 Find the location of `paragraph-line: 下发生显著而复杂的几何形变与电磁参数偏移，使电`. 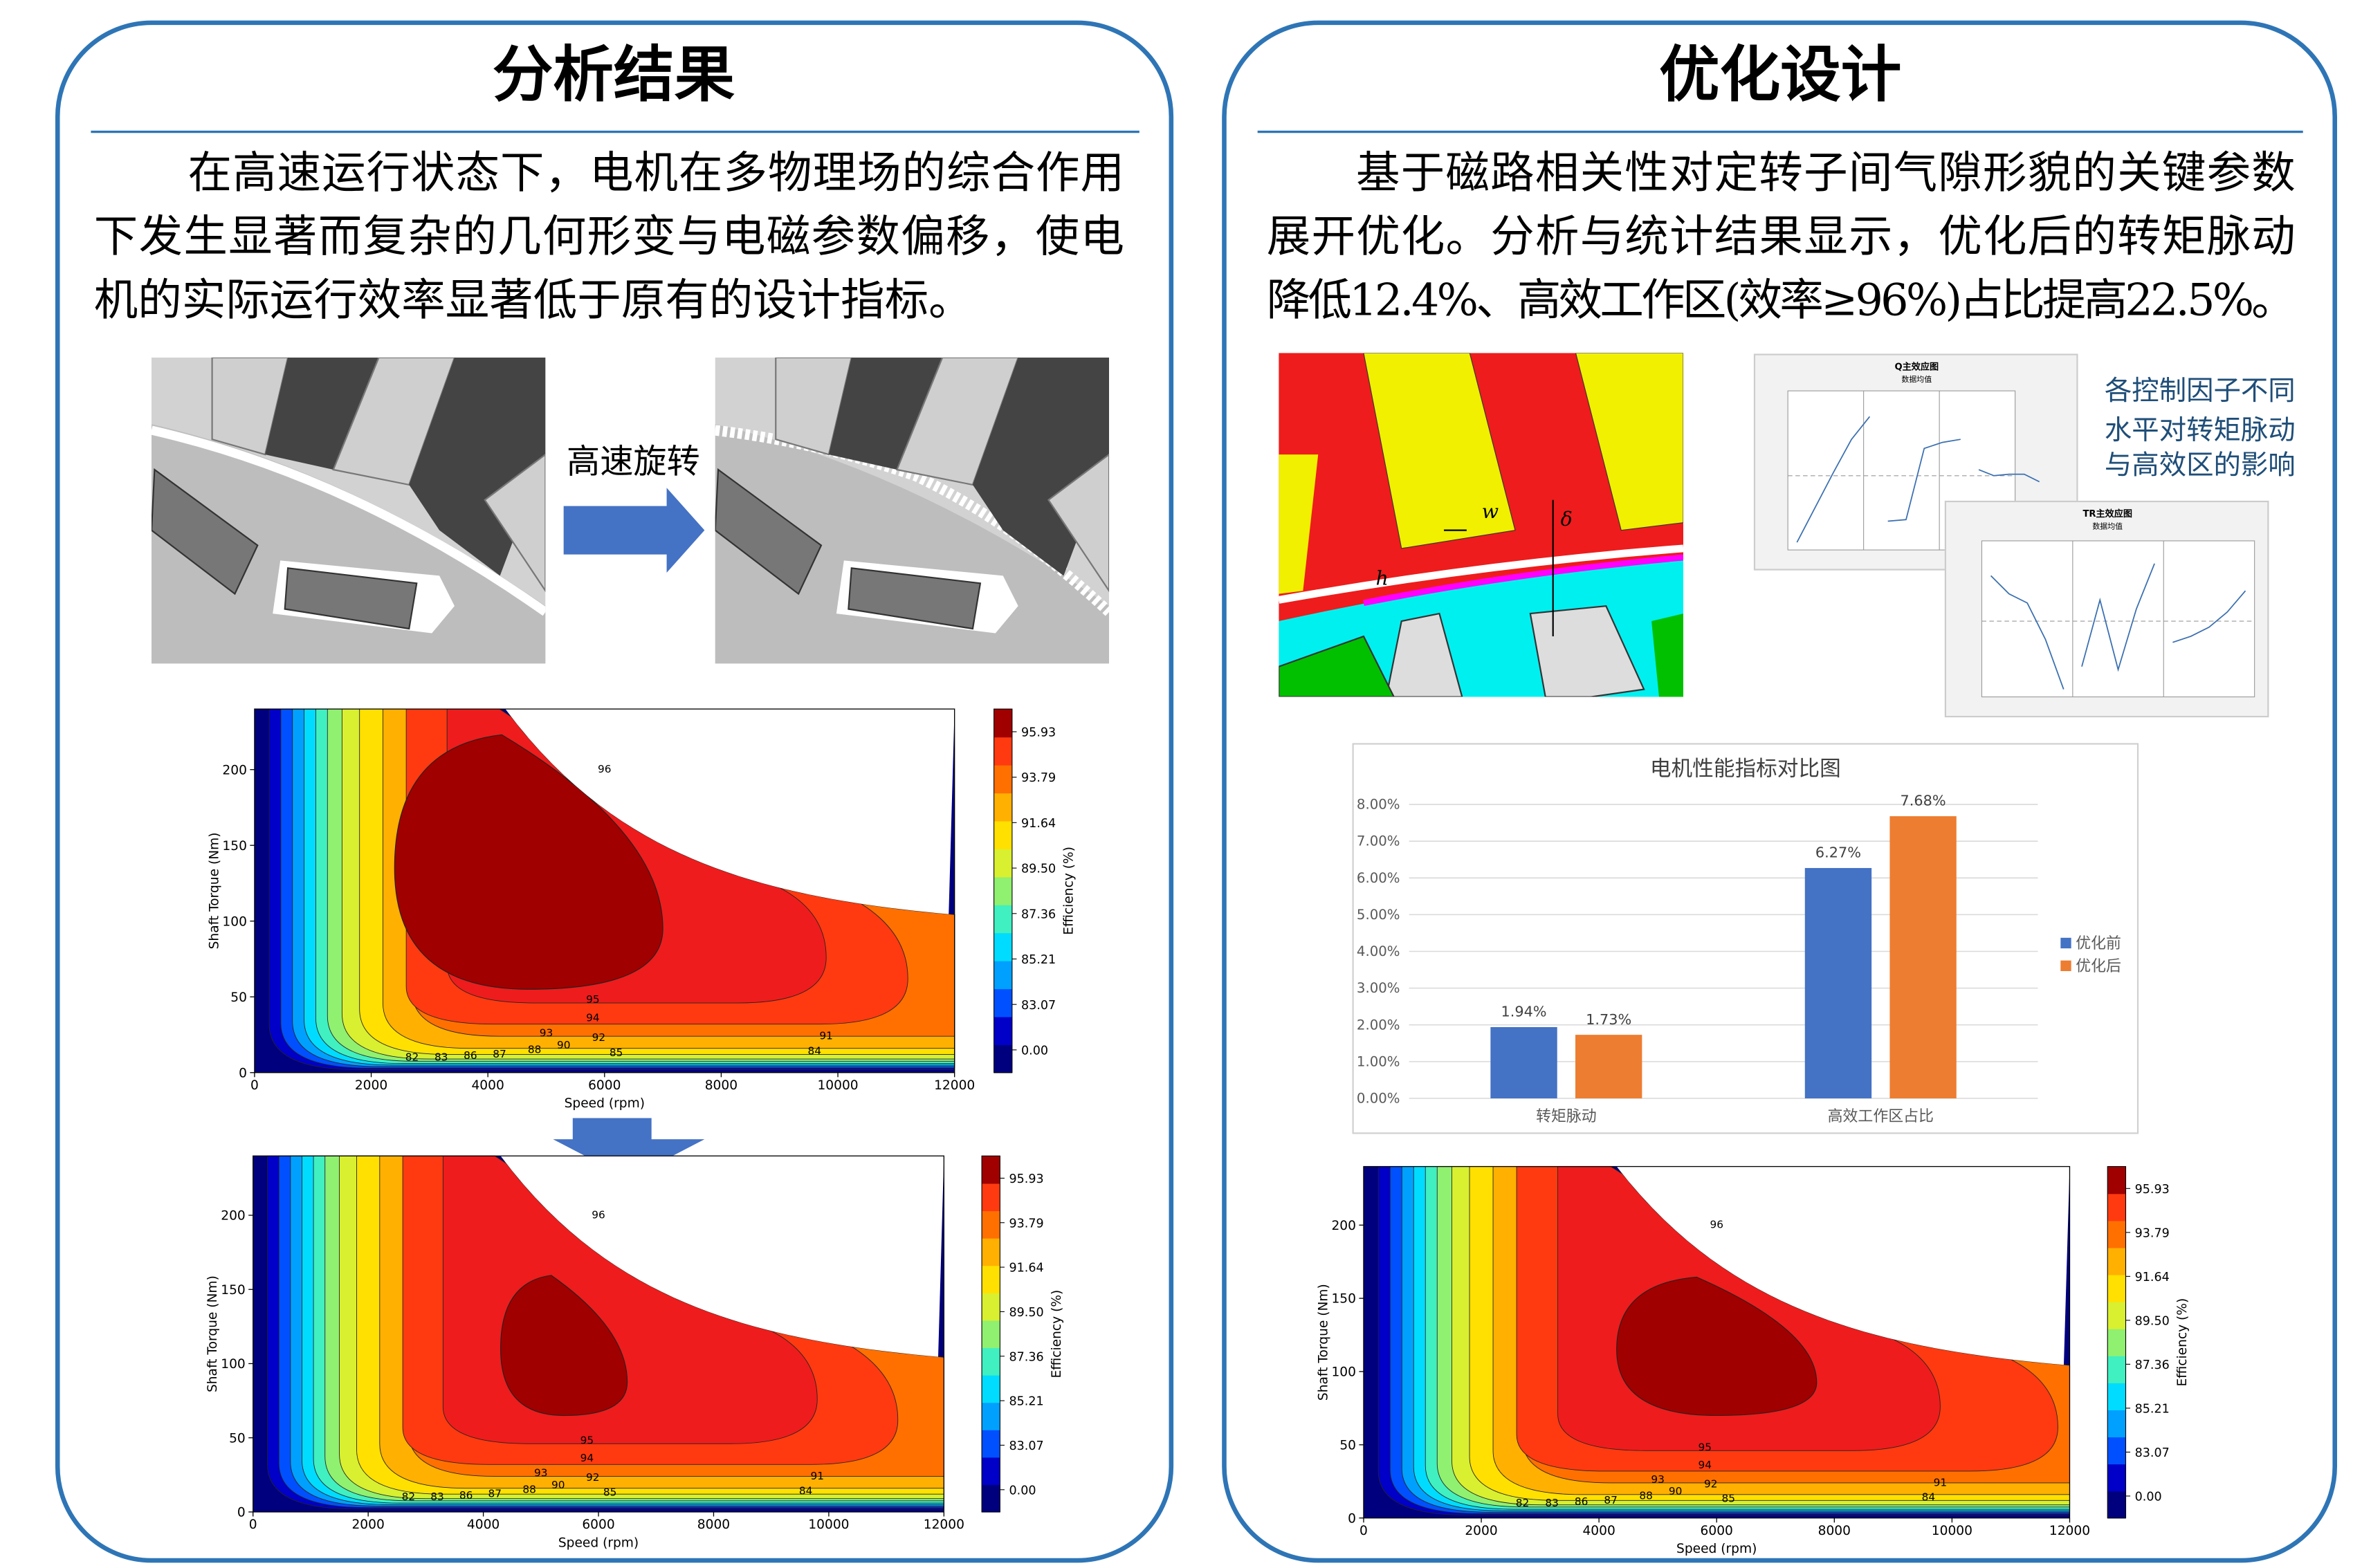

paragraph-line: 下发生显著而复杂的几何形变与电磁参数偏移，使电 is located at coordinates (609, 236).